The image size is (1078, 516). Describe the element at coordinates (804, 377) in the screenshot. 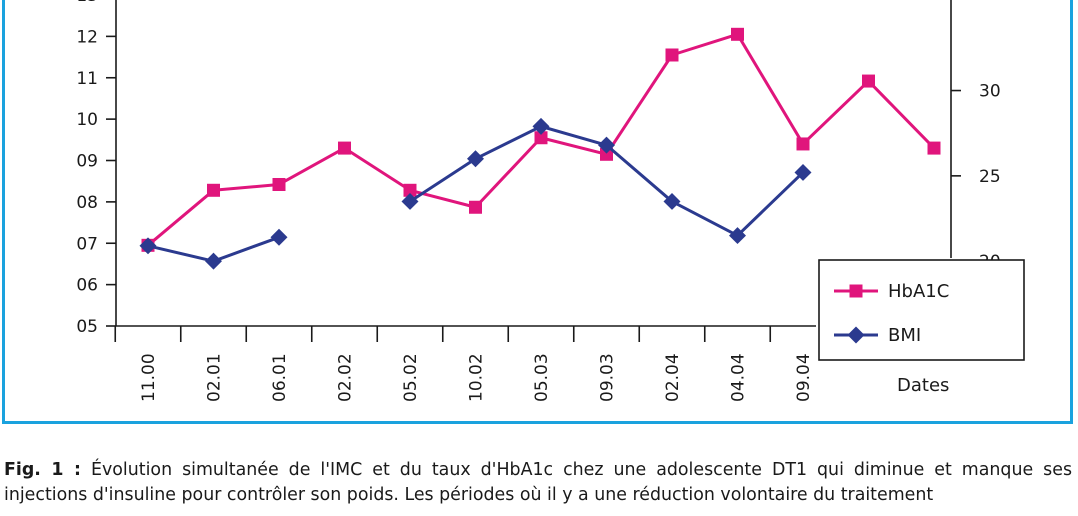

I see `x-tick-label: 09.04` at that location.